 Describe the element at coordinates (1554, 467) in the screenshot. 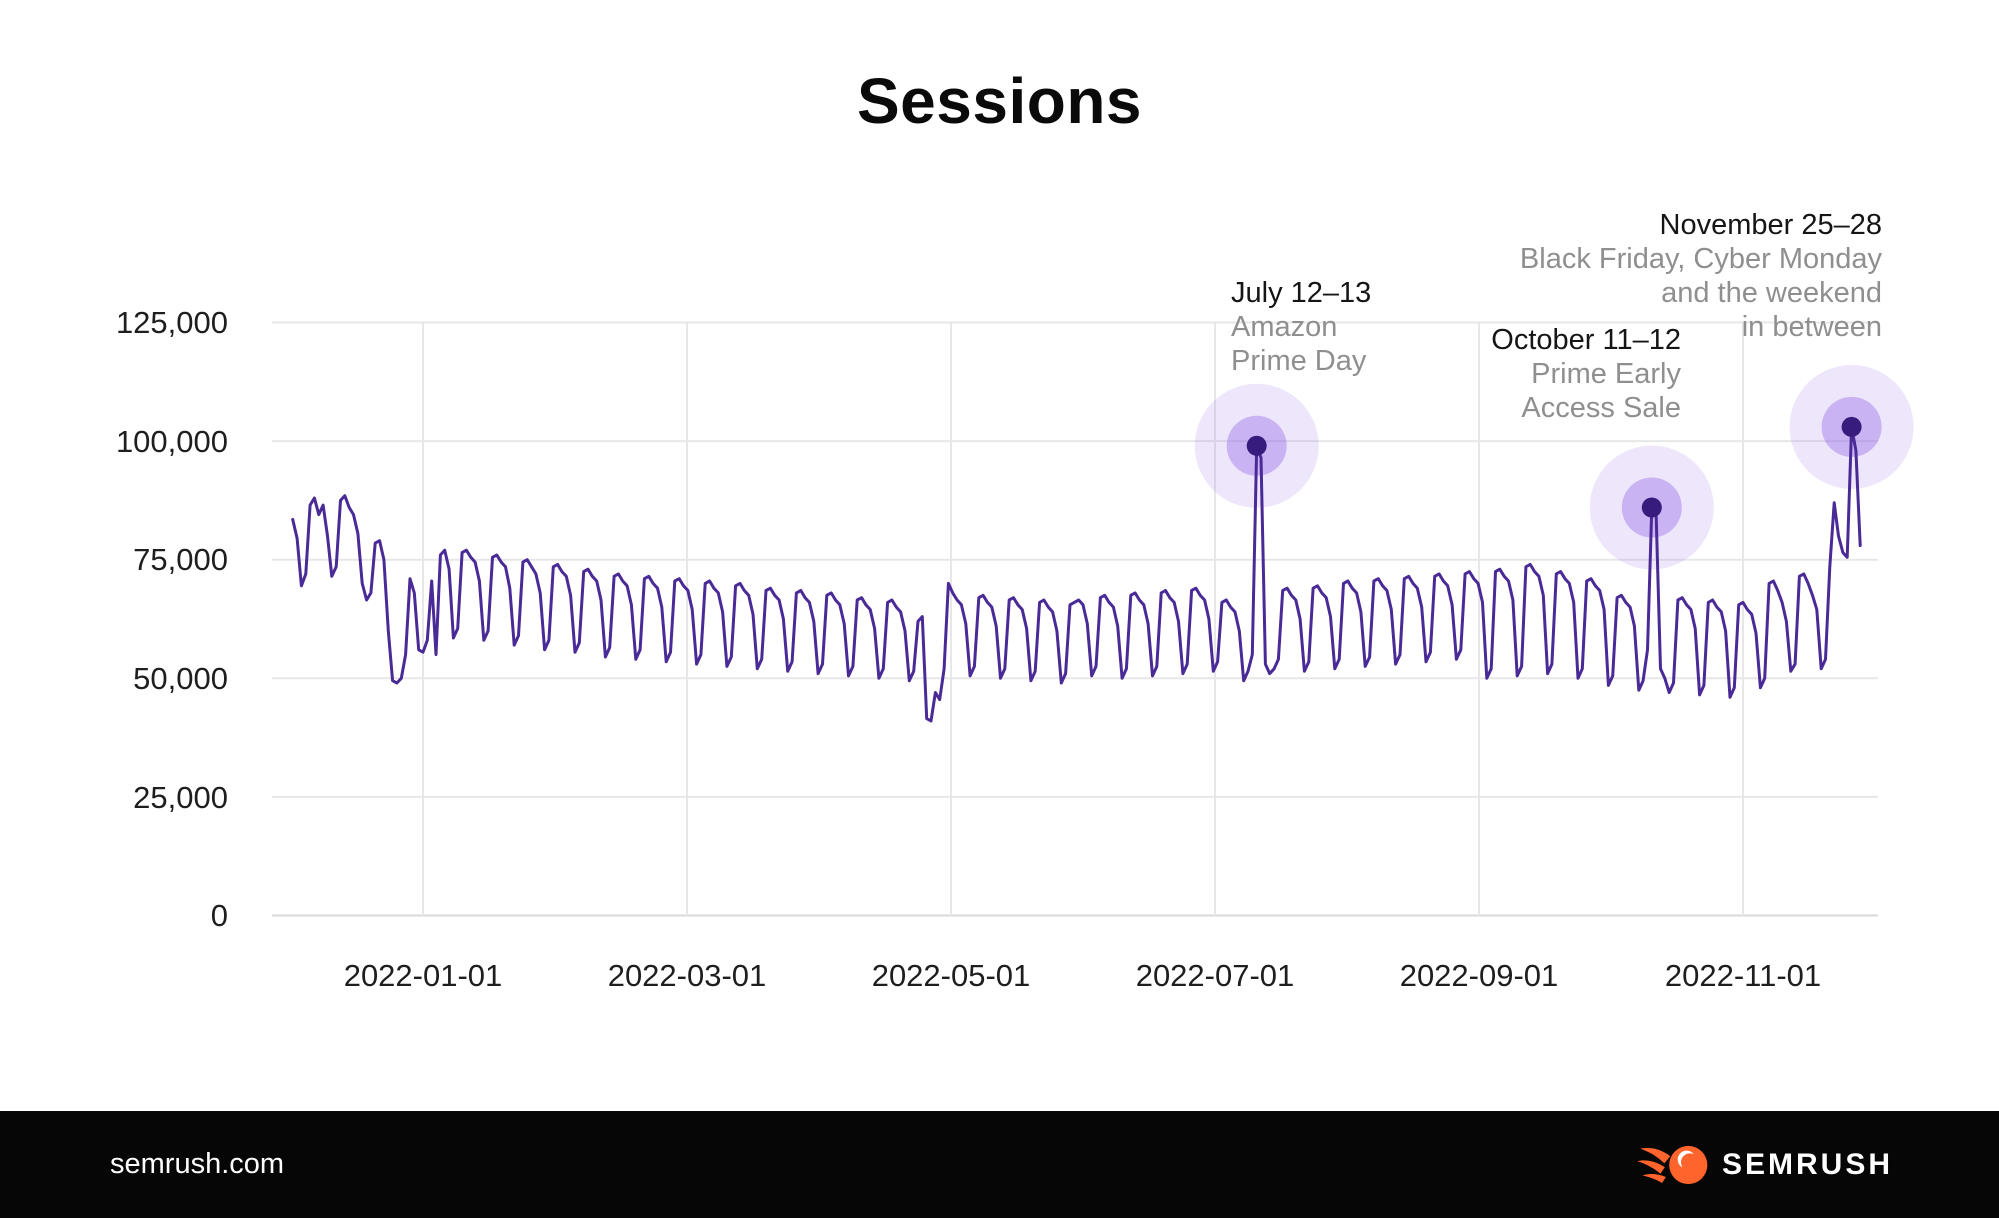

I see `highlight-dots` at that location.